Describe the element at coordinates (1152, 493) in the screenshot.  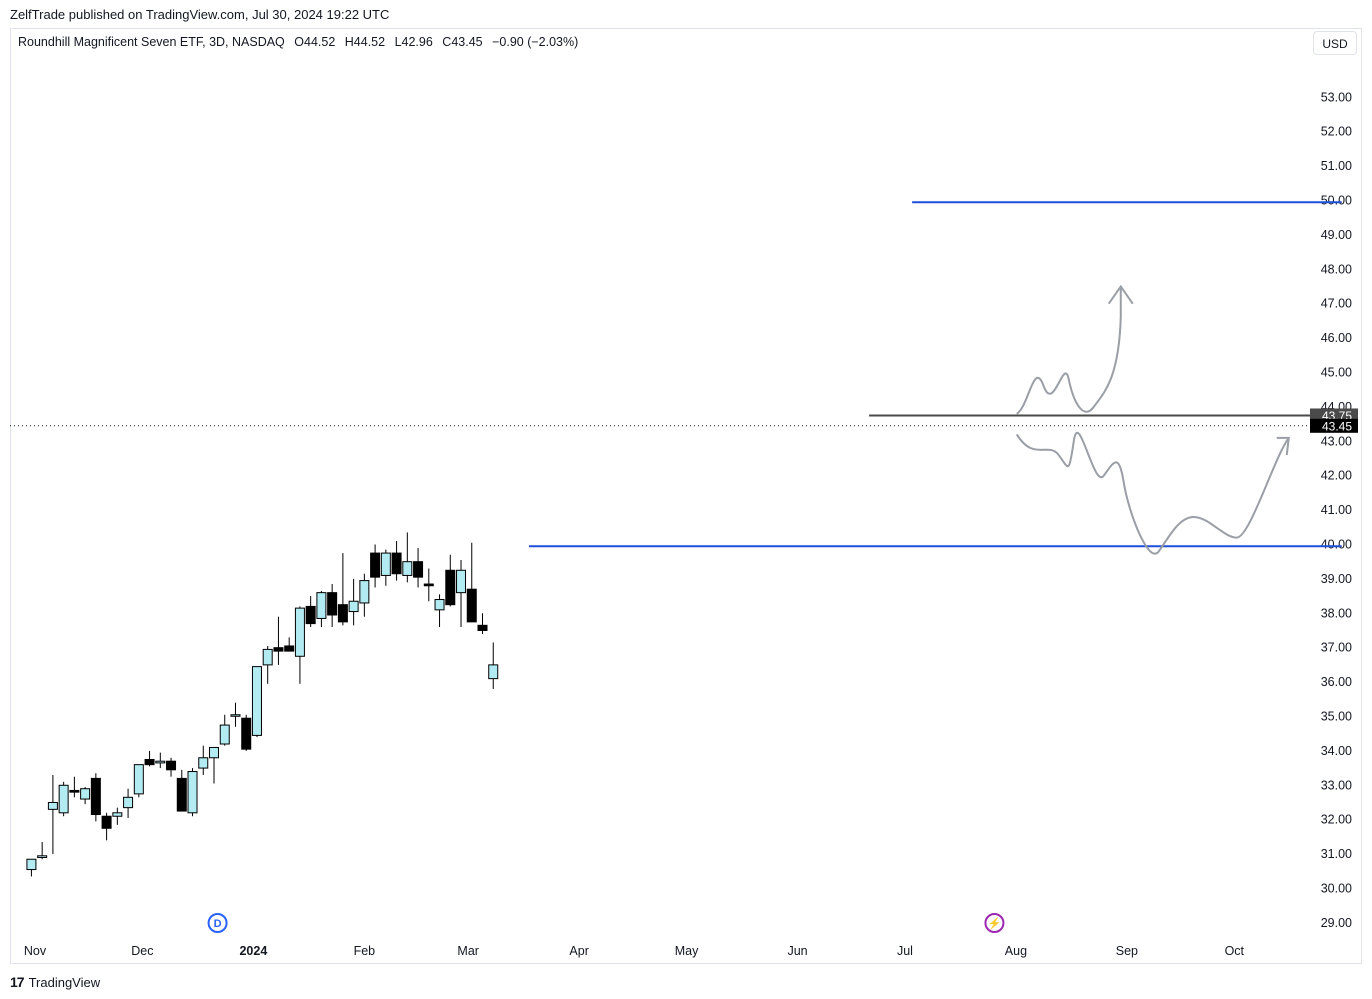
I see `bearish-projection-path` at that location.